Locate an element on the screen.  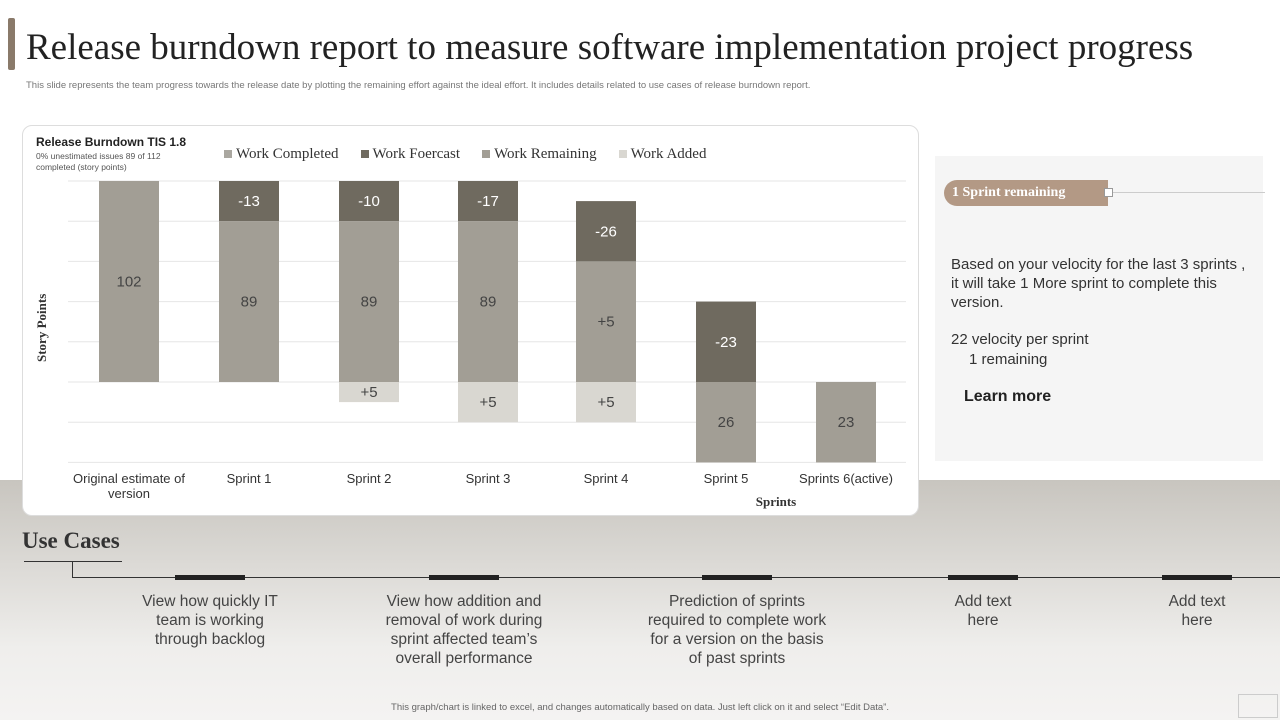
data-label: -13 is located at coordinates (249, 201).